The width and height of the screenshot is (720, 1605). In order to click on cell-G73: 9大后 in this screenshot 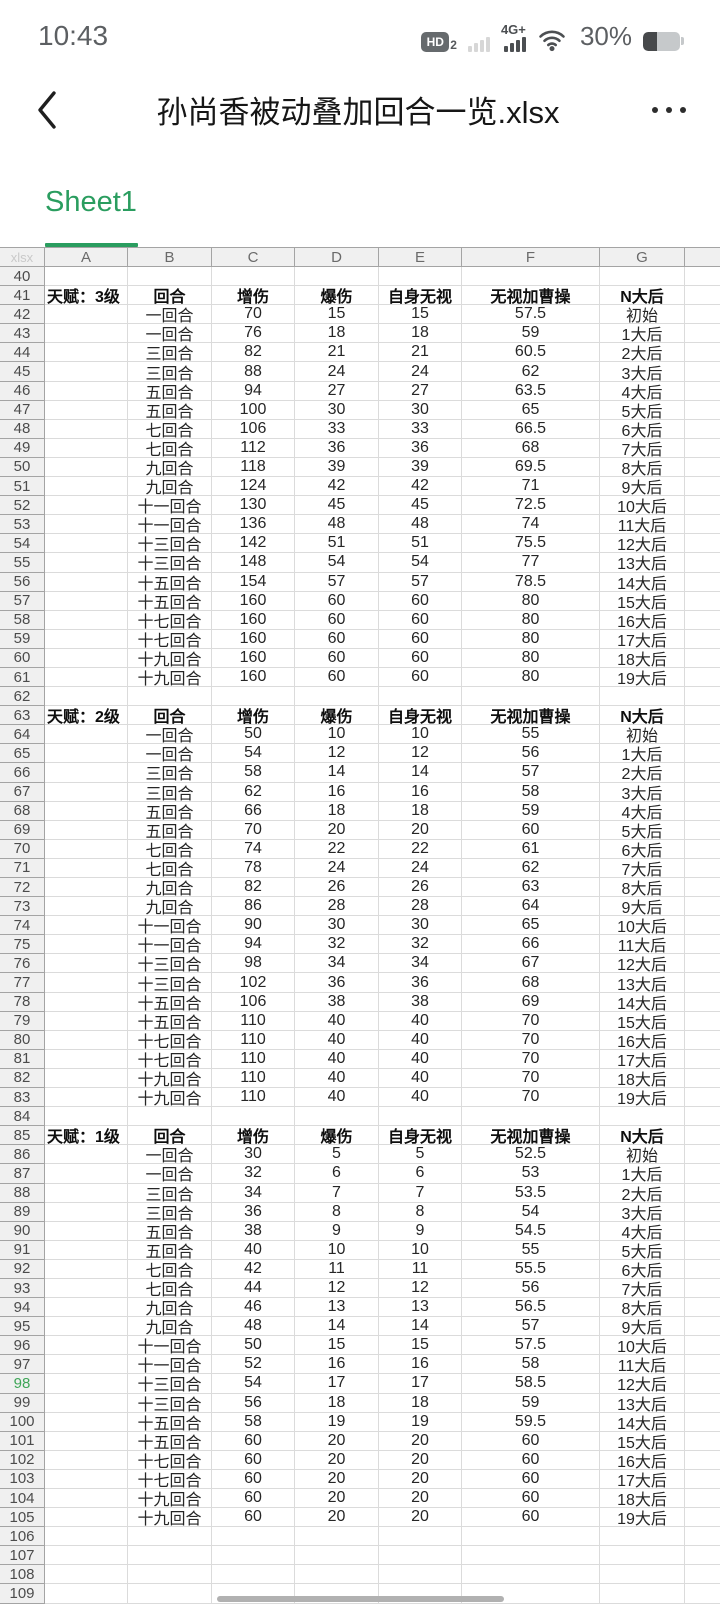, I will do `click(642, 907)`.